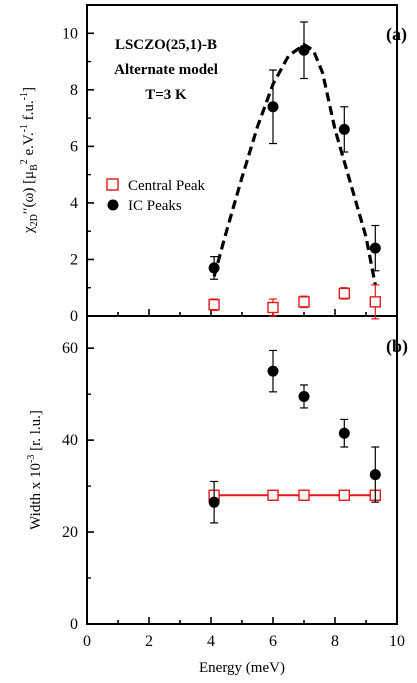 This screenshot has height=683, width=417. I want to click on annotation-sample: LSCZO(25,1)-B, so click(166, 45).